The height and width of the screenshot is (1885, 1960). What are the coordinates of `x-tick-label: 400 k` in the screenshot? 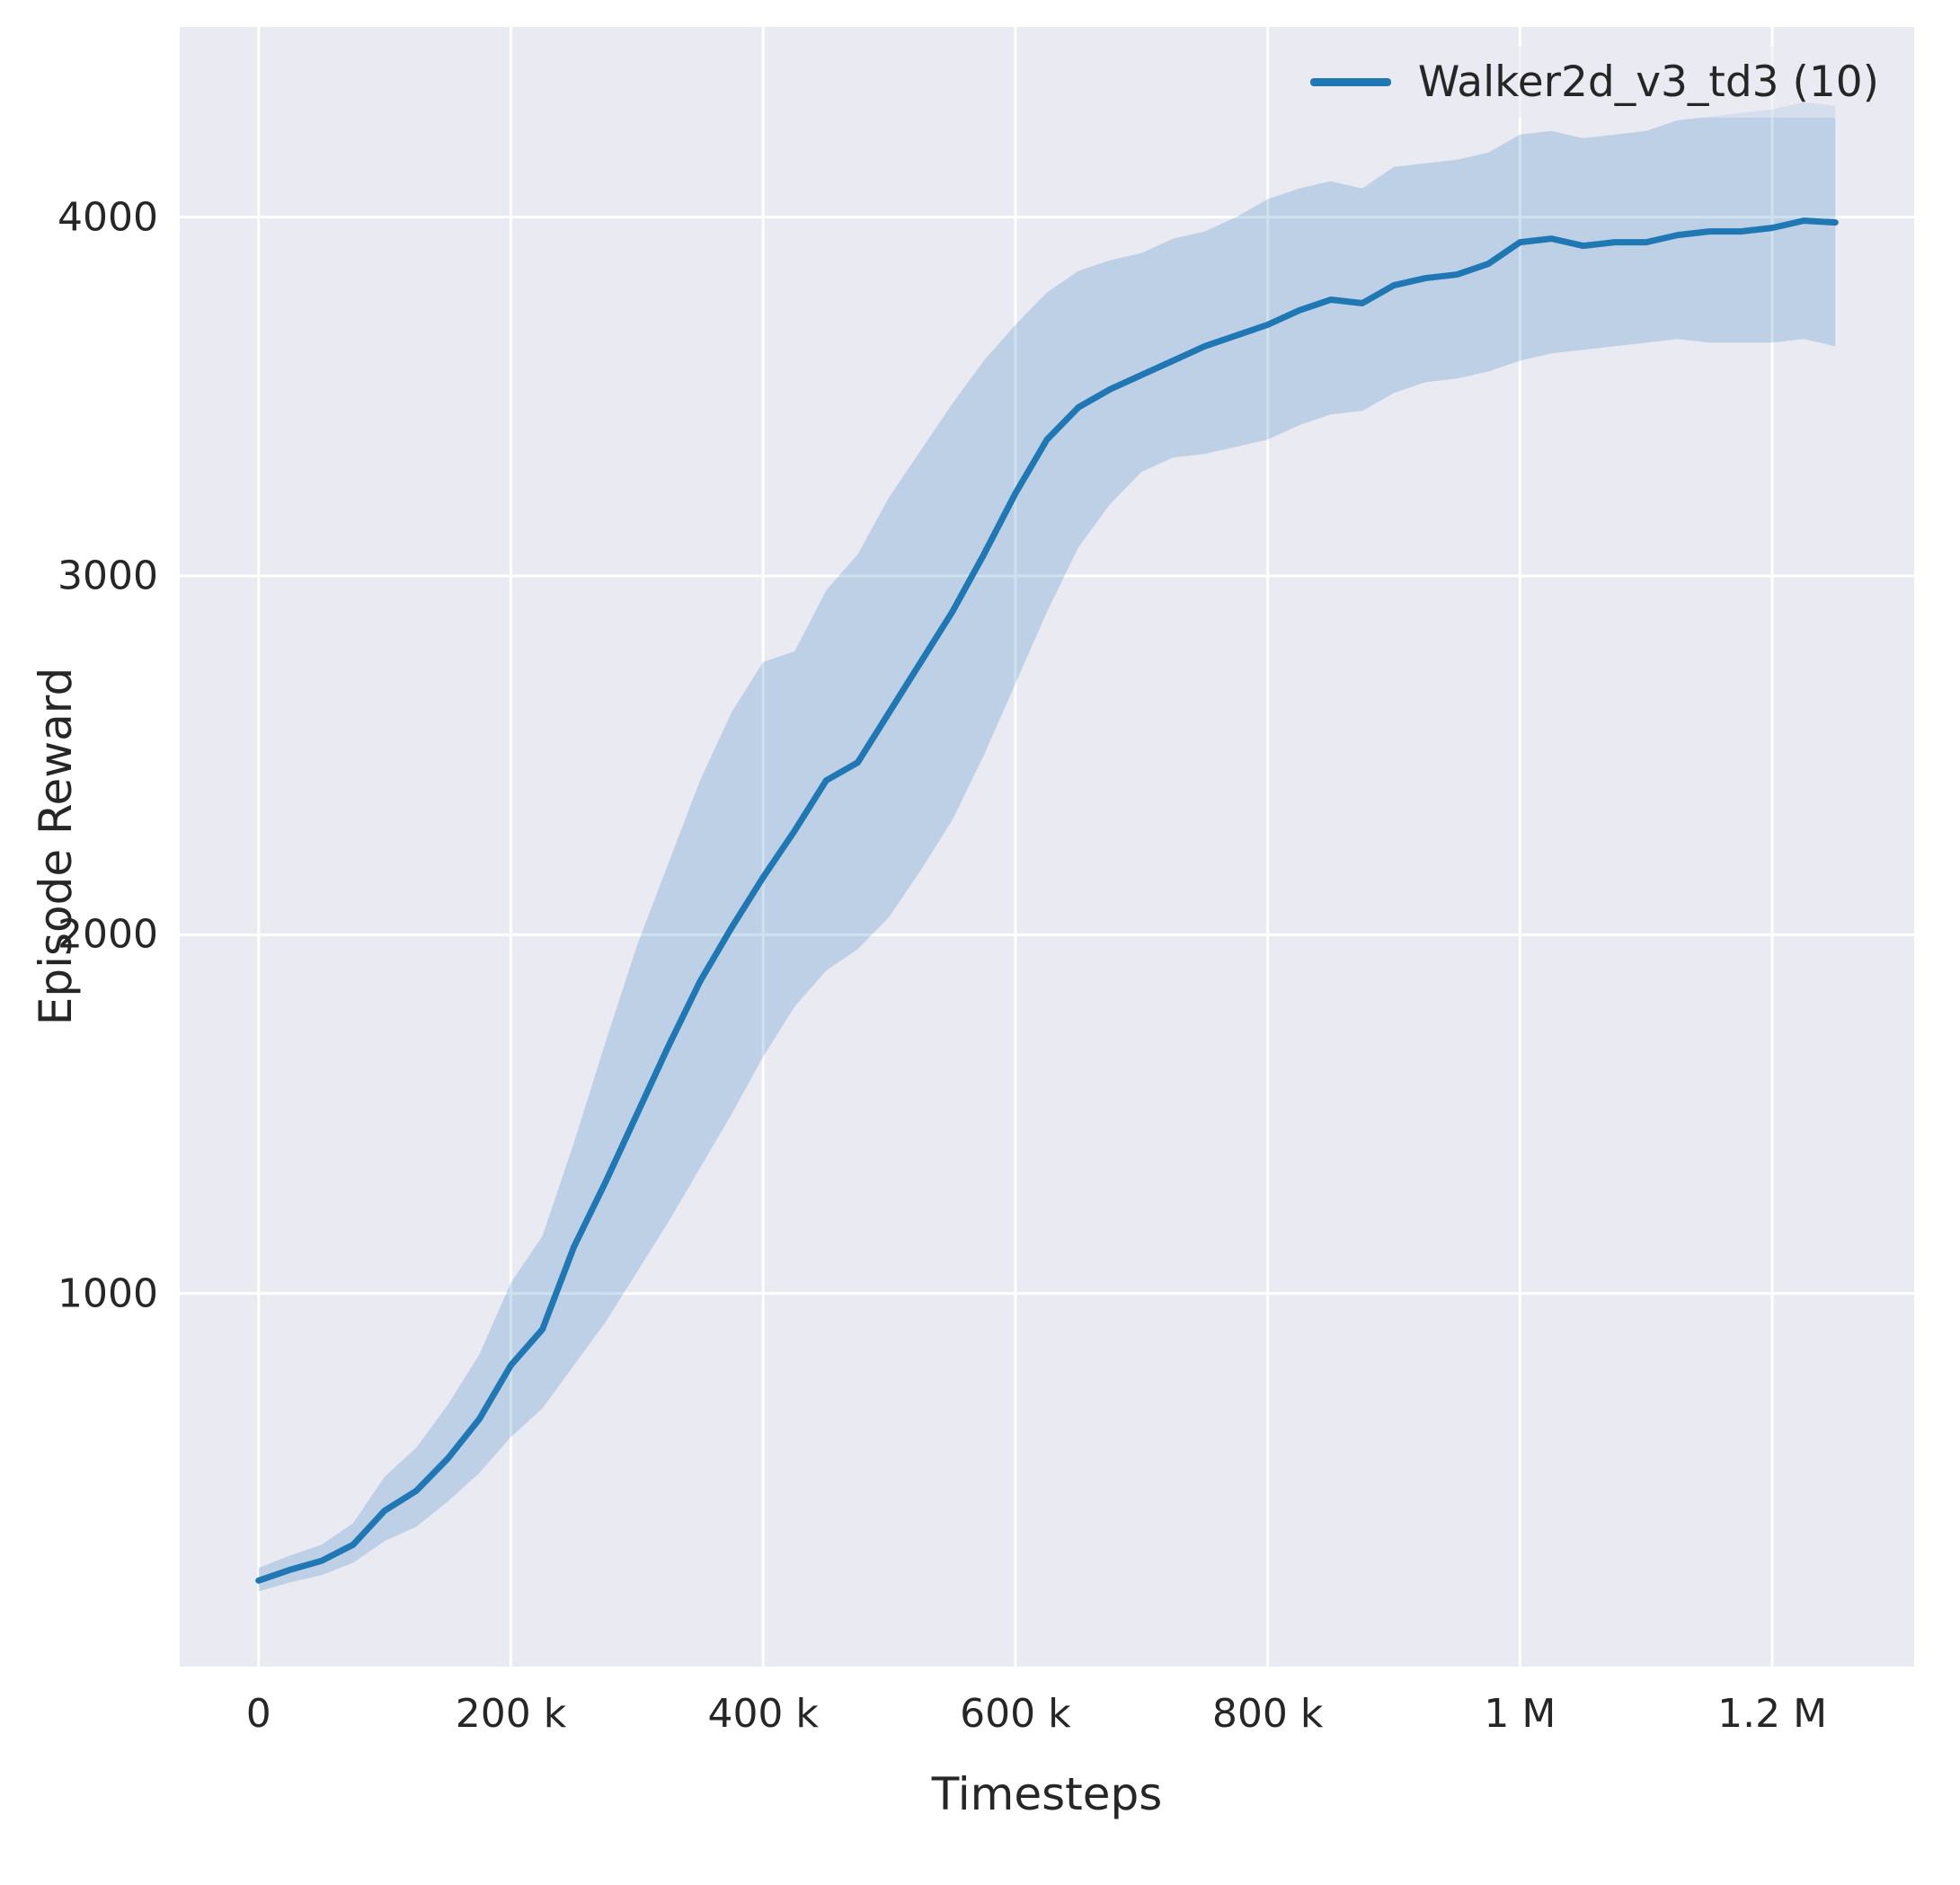 It's located at (763, 1714).